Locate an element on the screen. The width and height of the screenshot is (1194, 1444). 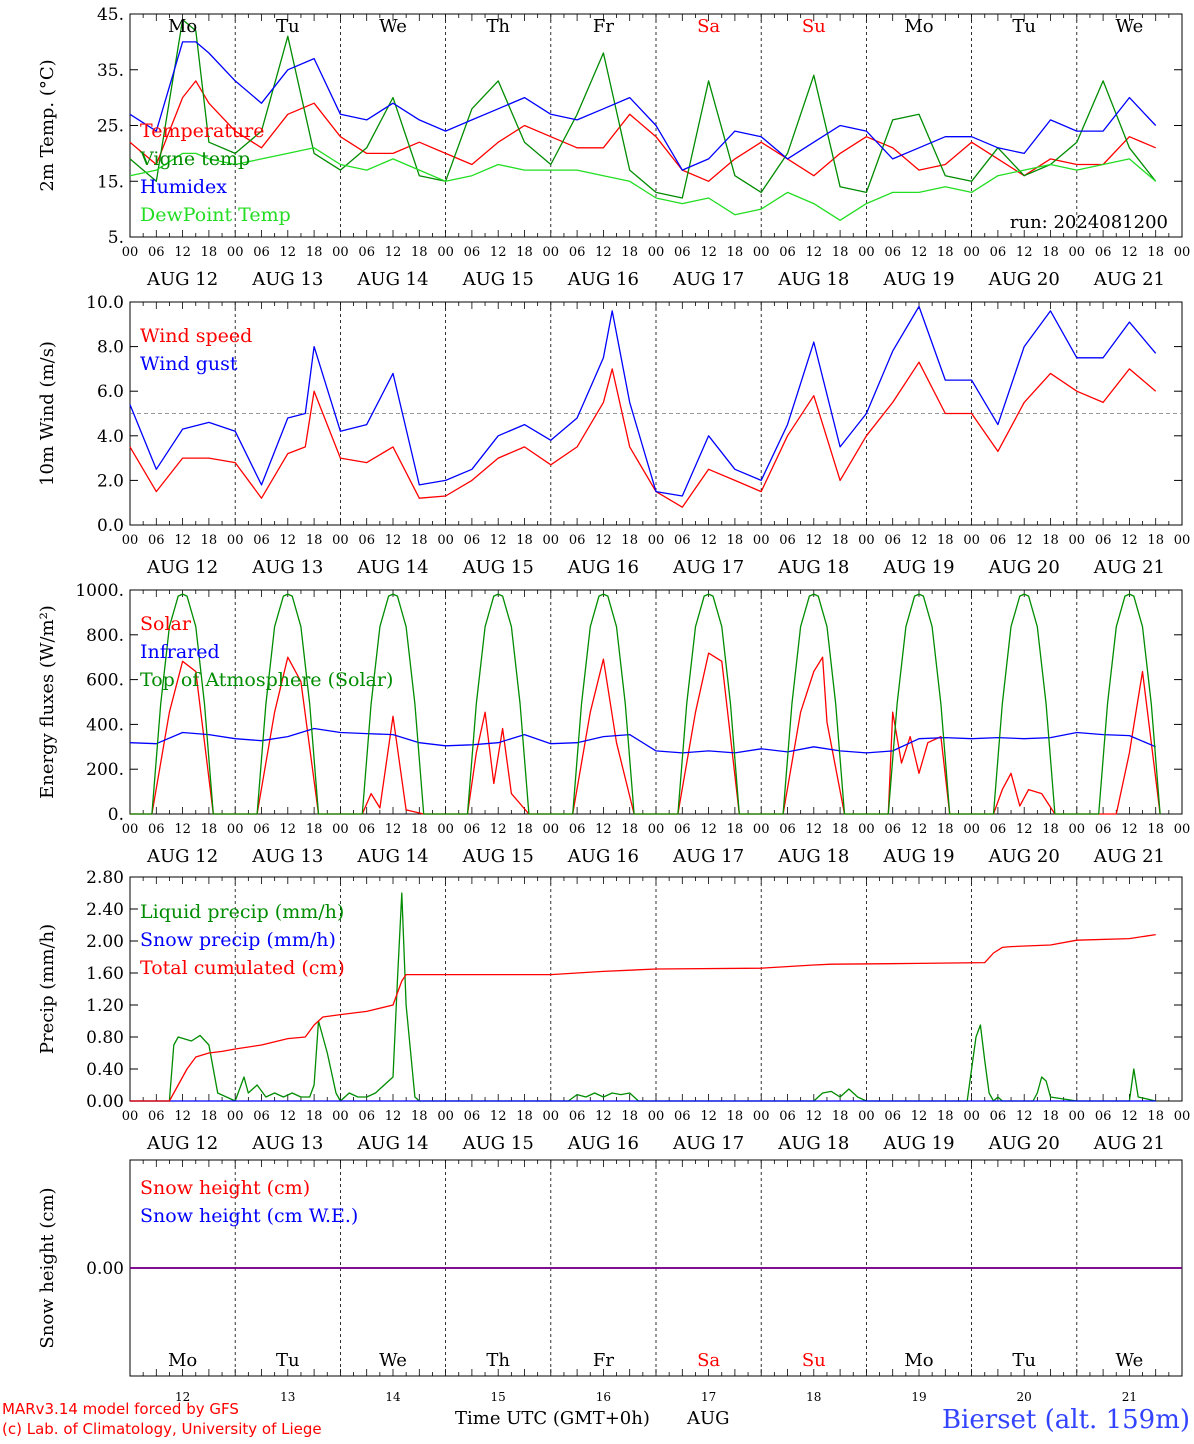
day-number-label: 13 is located at coordinates (287, 1397).